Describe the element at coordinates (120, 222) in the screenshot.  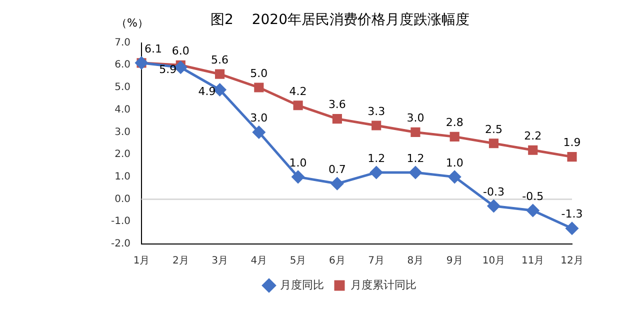
I see `y-tick-label: -1.0` at that location.